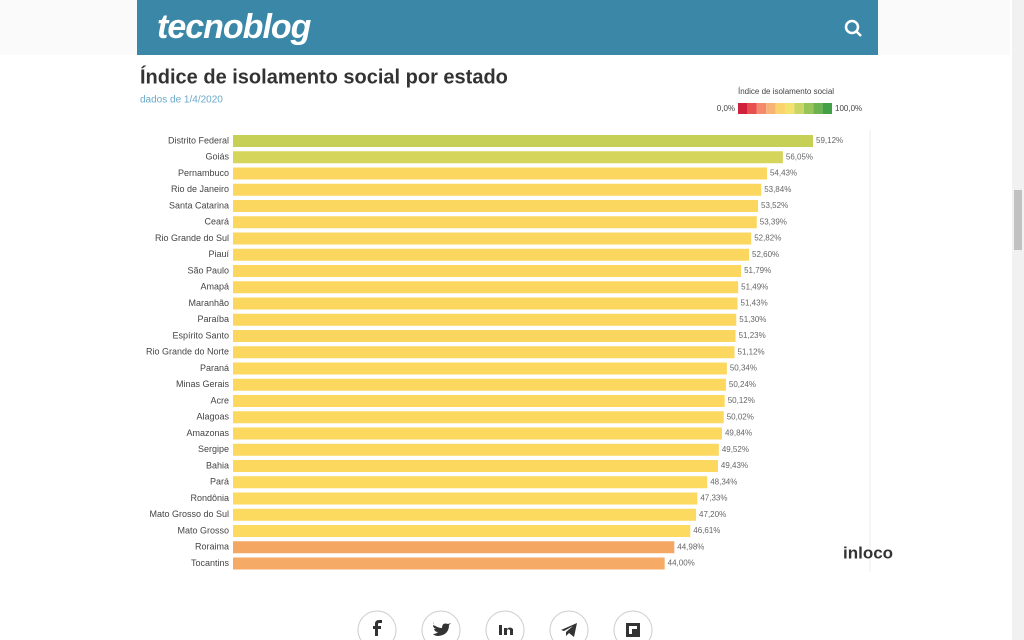 The width and height of the screenshot is (1024, 640). I want to click on category-label: Paraná, so click(214, 368).